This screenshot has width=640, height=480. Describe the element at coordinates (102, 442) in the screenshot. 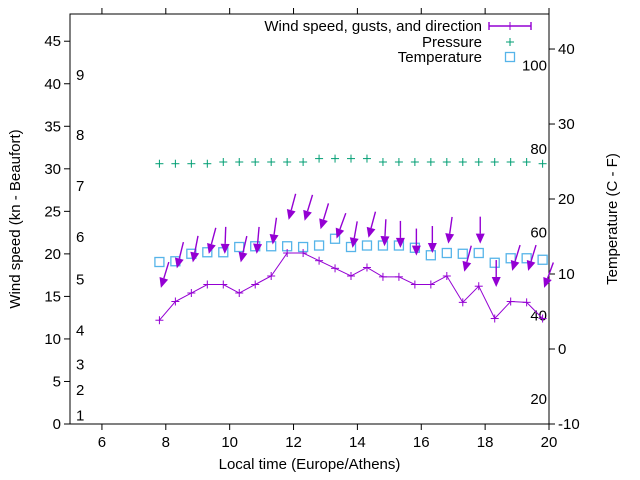

I see `x-tick-label: 6` at that location.